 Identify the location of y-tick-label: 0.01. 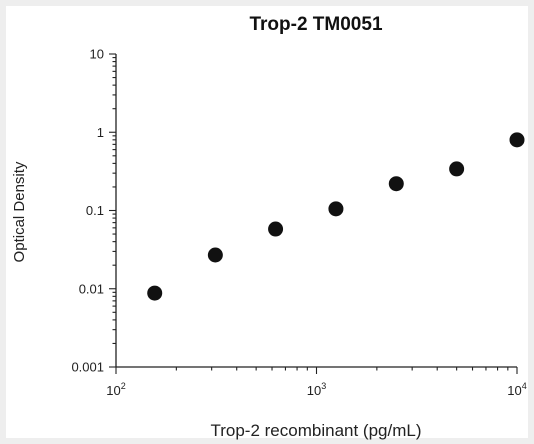
(91, 288).